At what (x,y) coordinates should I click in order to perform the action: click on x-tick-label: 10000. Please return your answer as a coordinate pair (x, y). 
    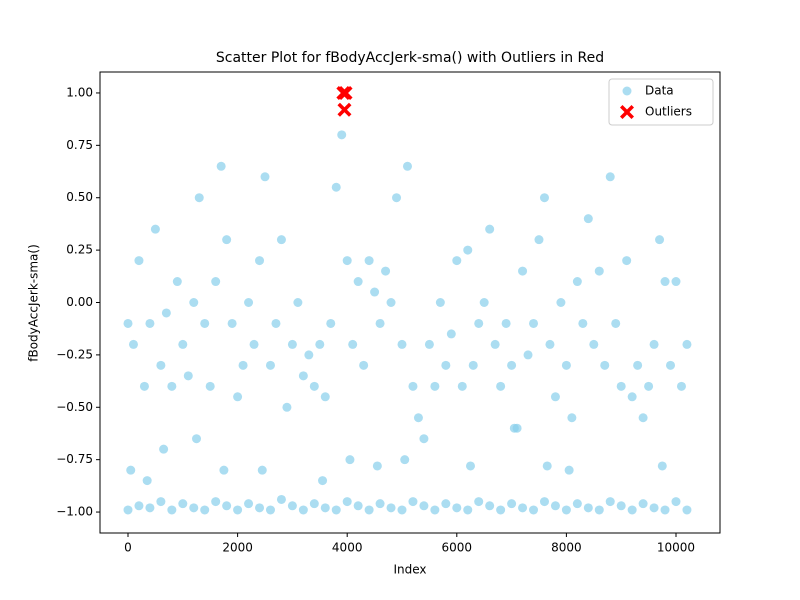
    Looking at the image, I should click on (676, 548).